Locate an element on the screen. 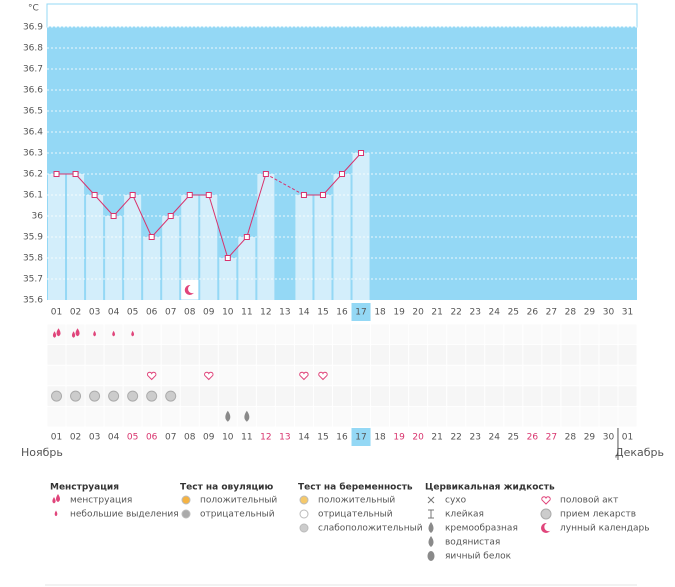  bottom-day-label: 23 is located at coordinates (474, 438).